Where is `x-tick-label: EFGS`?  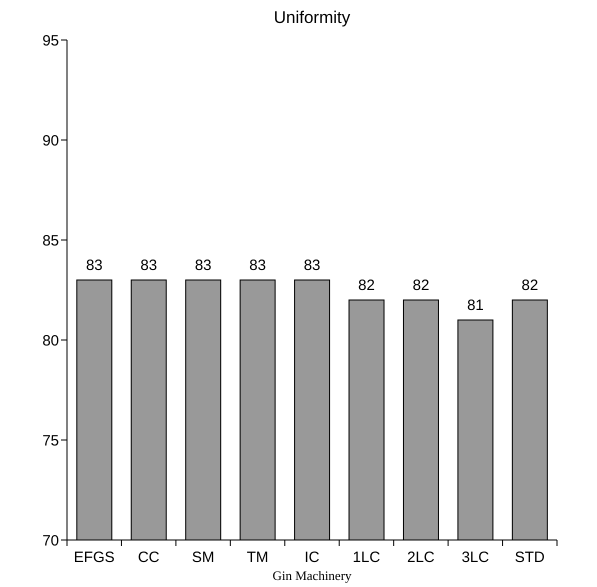
x-tick-label: EFGS is located at coordinates (94, 557).